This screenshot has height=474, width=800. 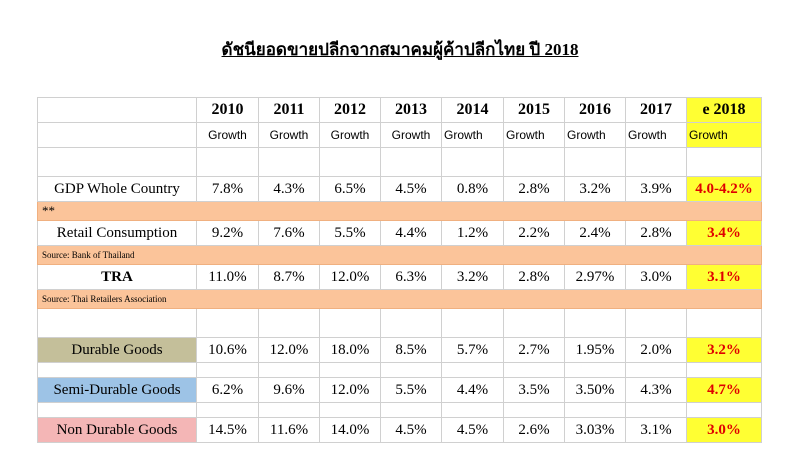 What do you see at coordinates (411, 277) in the screenshot?
I see `tra-value: 6.3%` at bounding box center [411, 277].